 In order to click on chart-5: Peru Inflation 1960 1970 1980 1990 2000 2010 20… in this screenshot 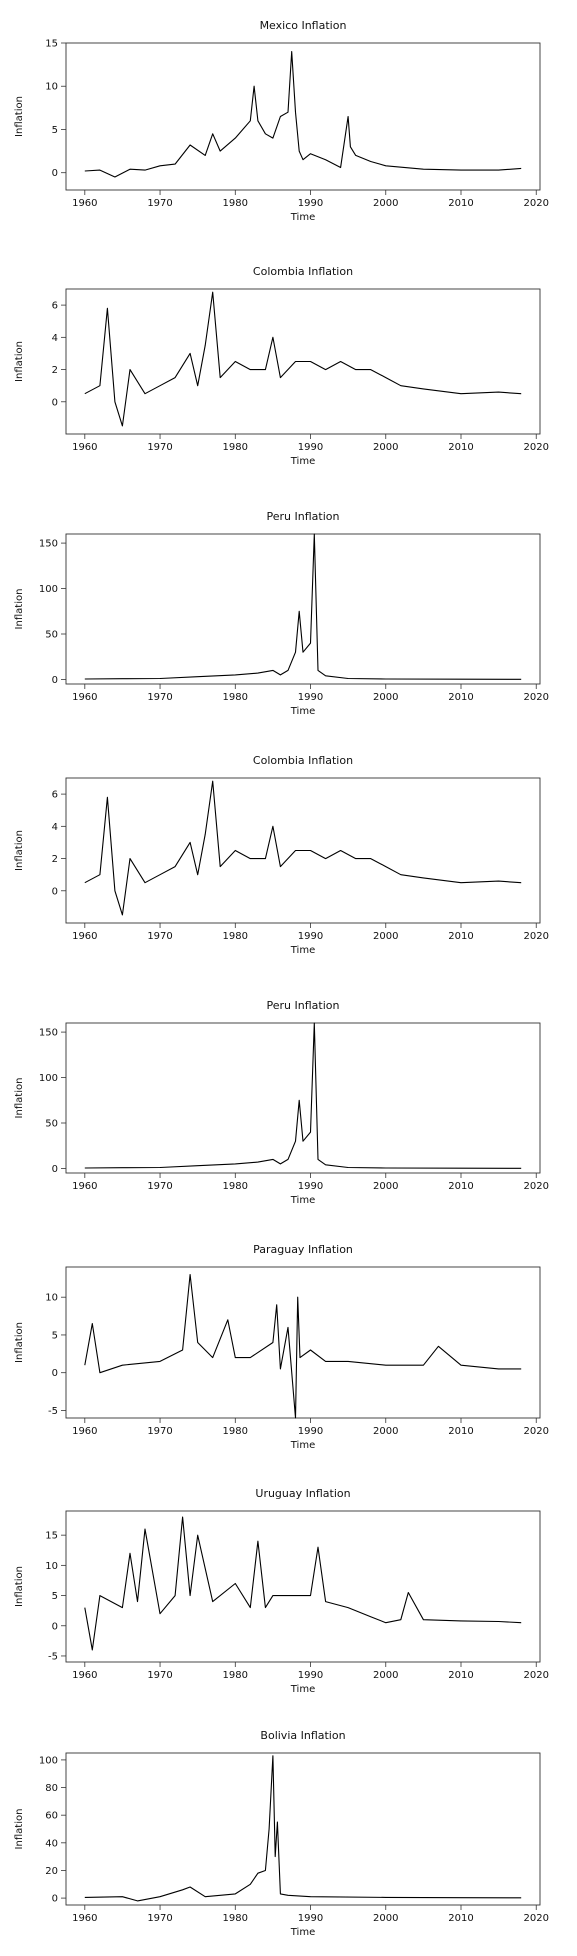, I will do `click(281, 1102)`.